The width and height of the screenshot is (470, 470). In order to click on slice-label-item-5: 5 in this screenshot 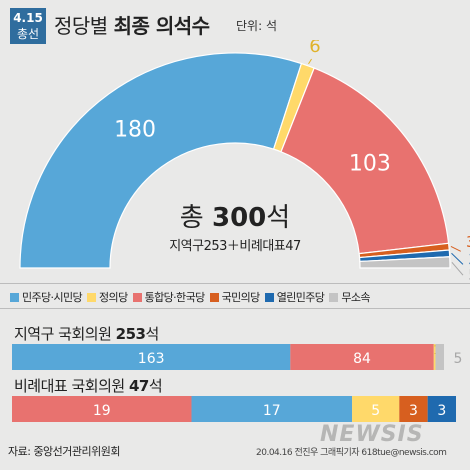, I will do `click(469, 274)`.